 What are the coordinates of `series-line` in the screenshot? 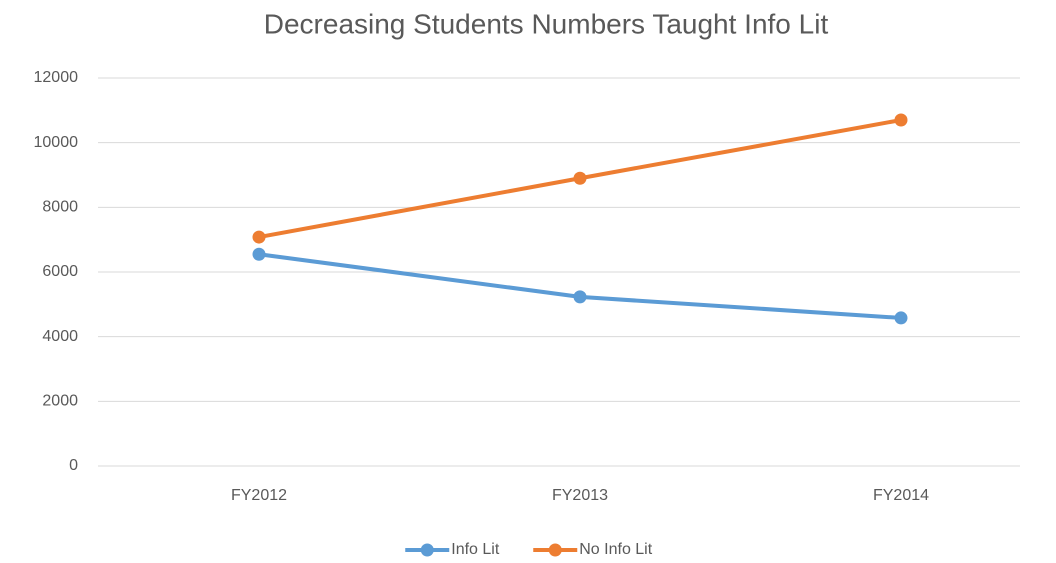 It's located at (580, 286).